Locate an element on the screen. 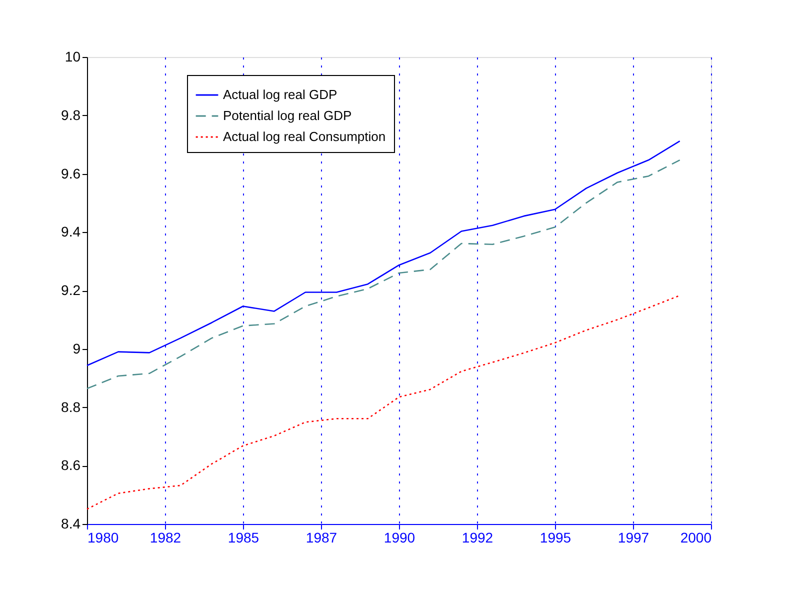 This screenshot has height=602, width=788. y-tick-label: 9.6 is located at coordinates (71, 173).